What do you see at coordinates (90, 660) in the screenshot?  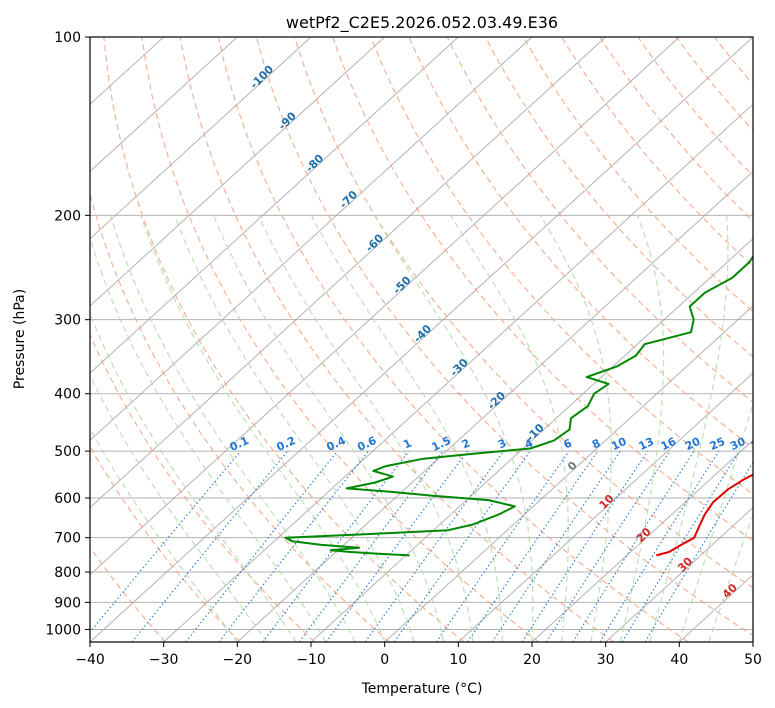 I see `x-tick-label: −40` at bounding box center [90, 660].